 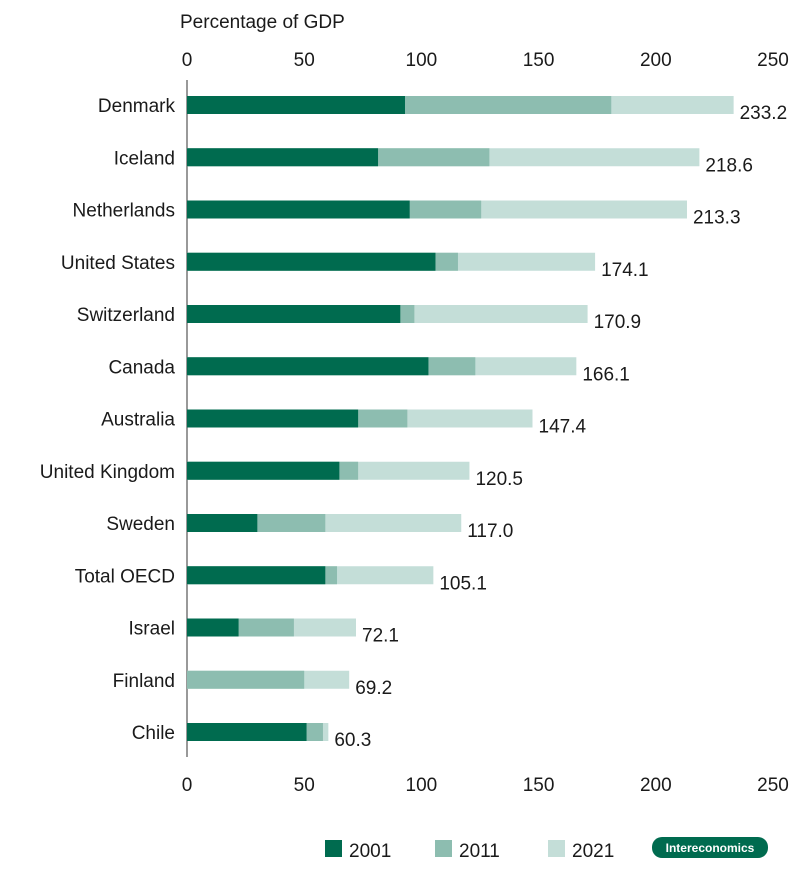 I want to click on bar-row: Switzerland 170.9, so click(x=359, y=319).